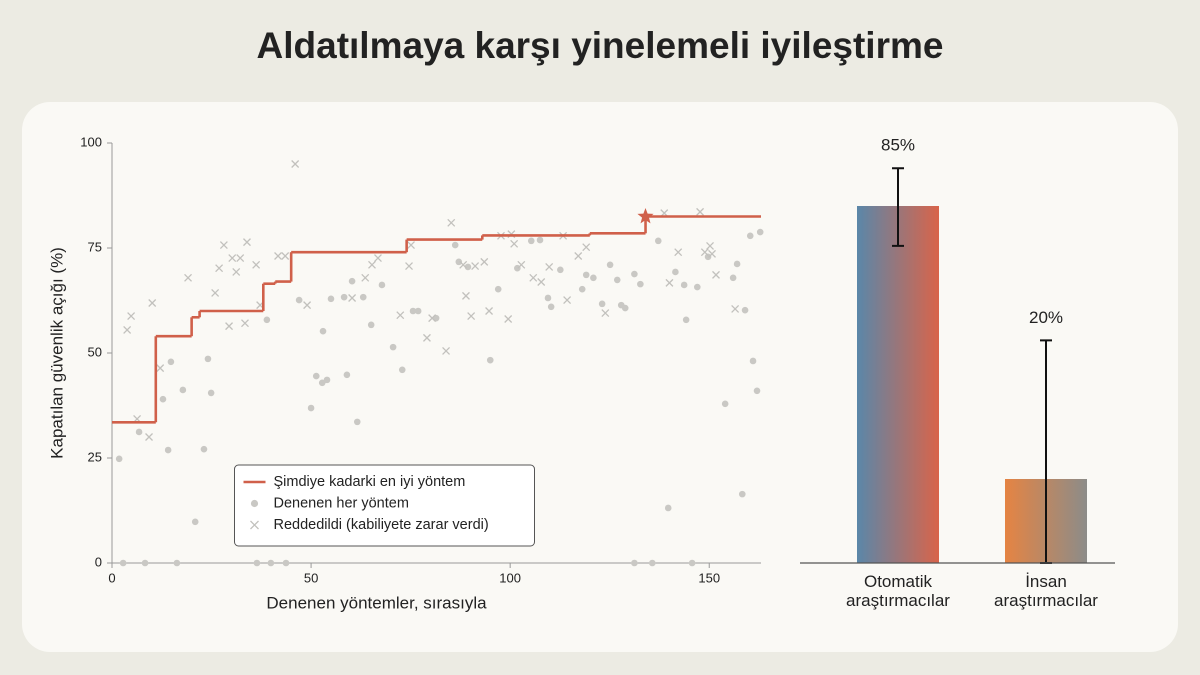 Image resolution: width=1200 pixels, height=675 pixels. I want to click on best-star, so click(645, 216).